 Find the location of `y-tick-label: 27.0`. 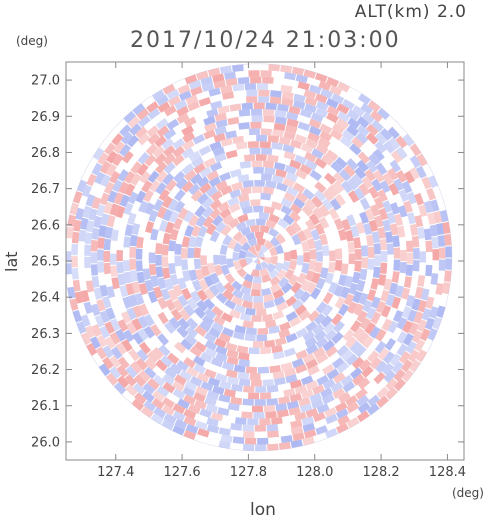

y-tick-label: 27.0 is located at coordinates (45, 81).